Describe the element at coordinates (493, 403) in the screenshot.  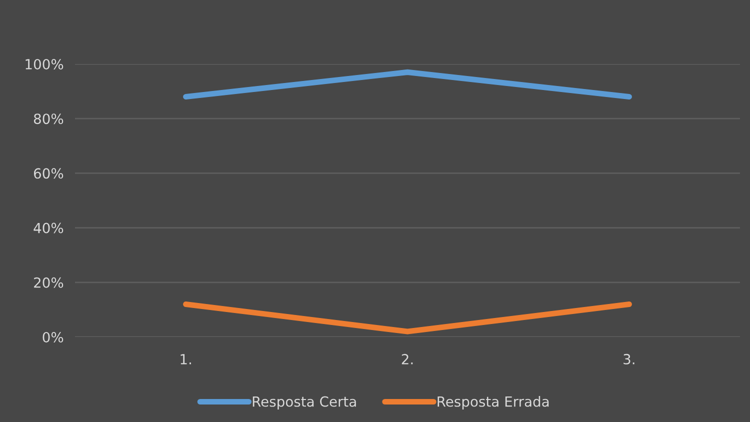
I see `legend-label: Resposta Errada` at that location.